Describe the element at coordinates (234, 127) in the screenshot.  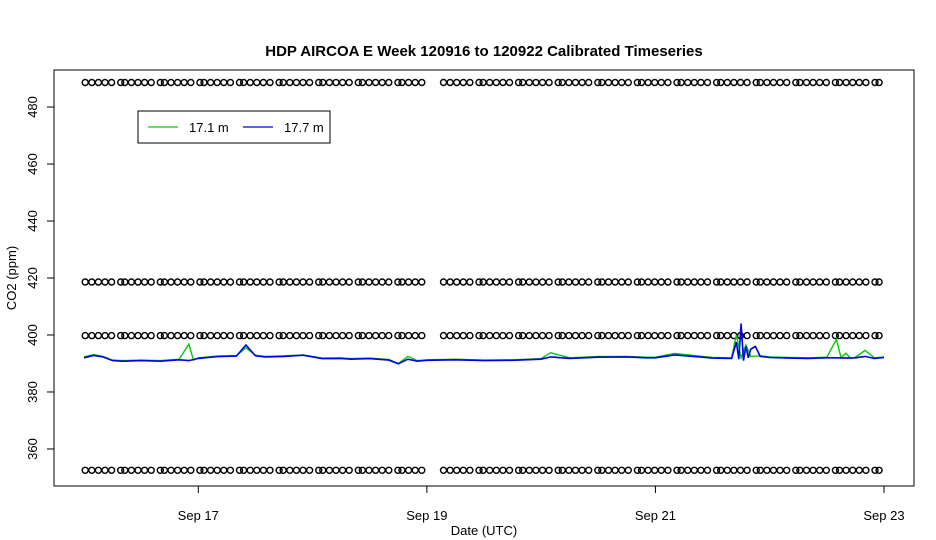
I see `legend: 17.1 m 17.7 m` at that location.